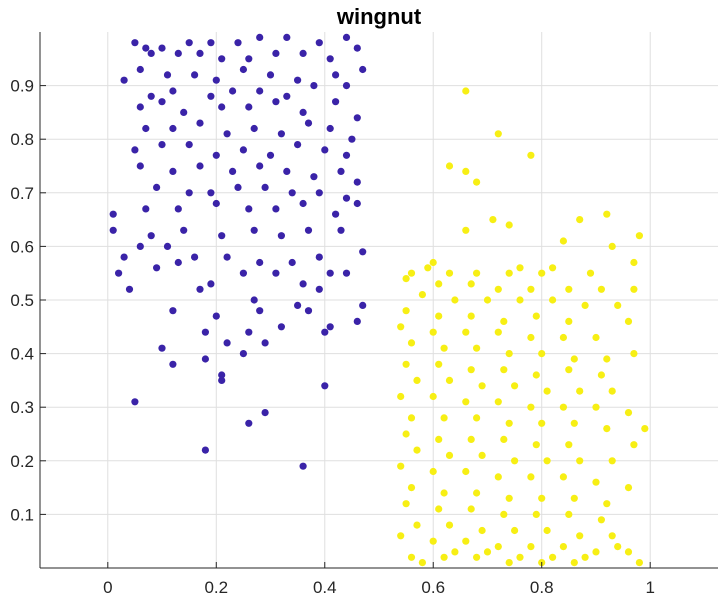 The image size is (721, 602). What do you see at coordinates (433, 587) in the screenshot?
I see `x-tick-label: 0.6` at bounding box center [433, 587].